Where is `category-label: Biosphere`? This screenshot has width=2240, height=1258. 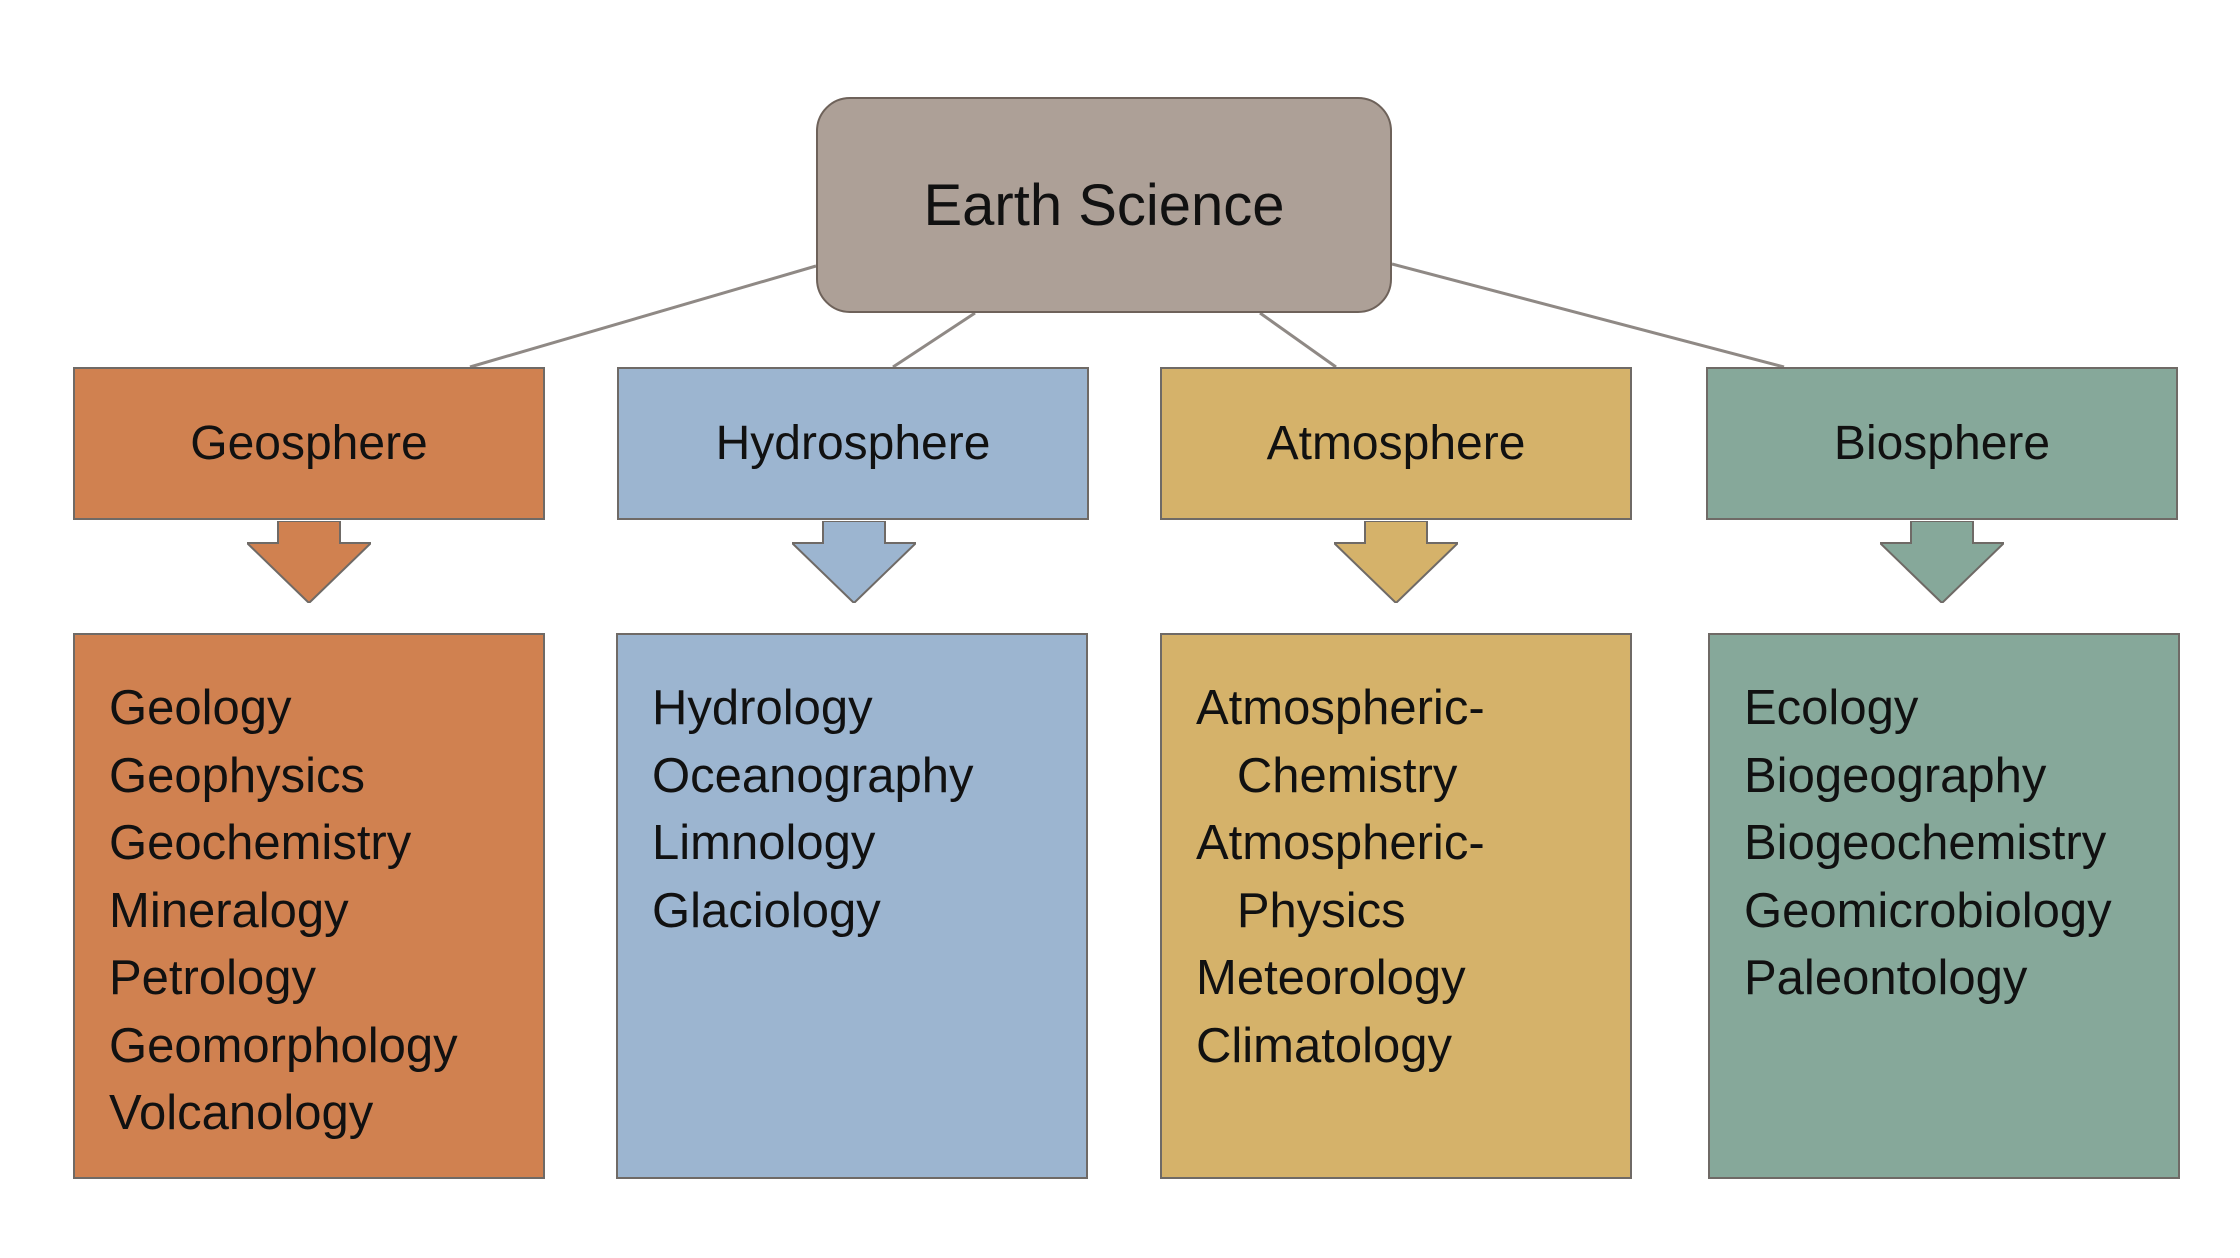
category-label: Biosphere is located at coordinates (1942, 443).